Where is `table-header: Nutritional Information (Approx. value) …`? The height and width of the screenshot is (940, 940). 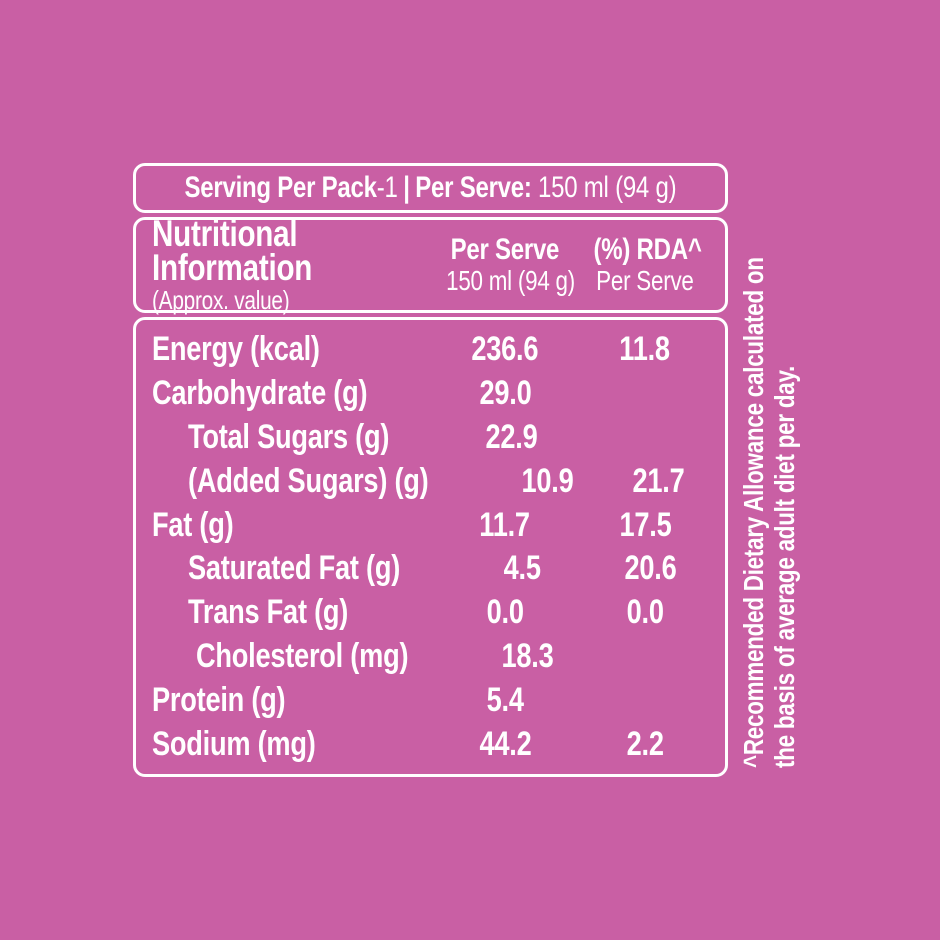
table-header: Nutritional Information (Approx. value) … is located at coordinates (430, 264).